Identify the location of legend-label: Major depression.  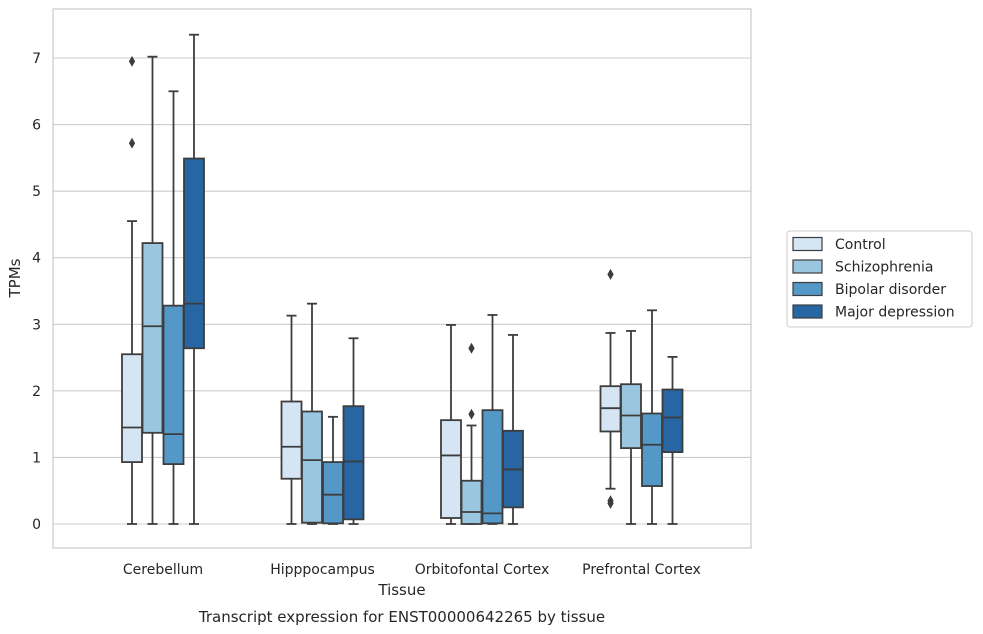
(895, 313).